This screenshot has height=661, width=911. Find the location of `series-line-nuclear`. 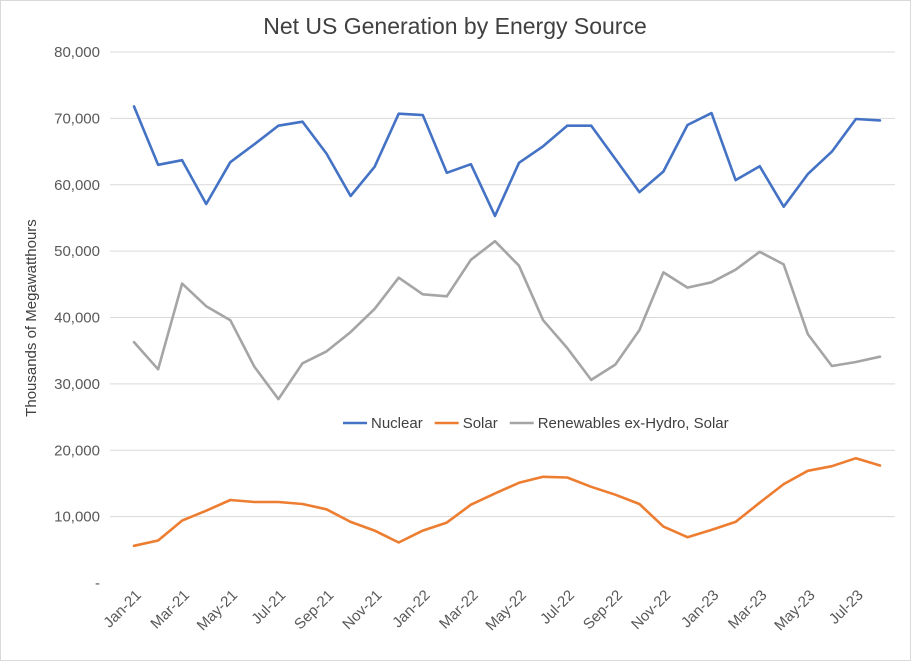

series-line-nuclear is located at coordinates (507, 161).